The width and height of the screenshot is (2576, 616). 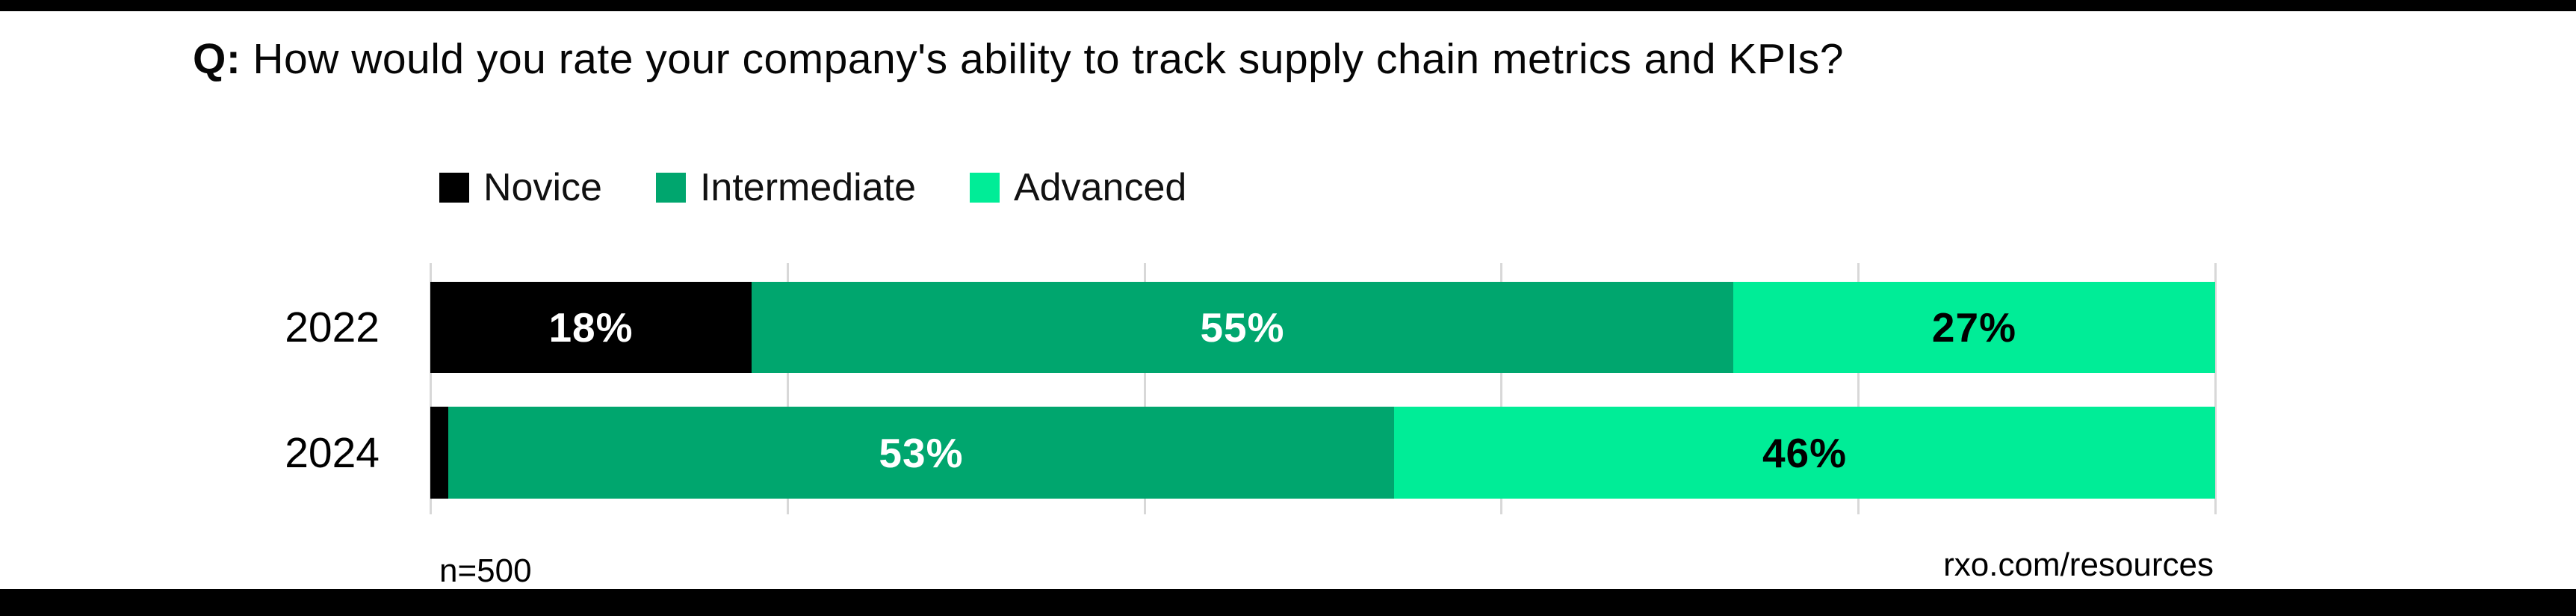 I want to click on bar-row-2022: 18% 55% 27%, so click(x=1322, y=327).